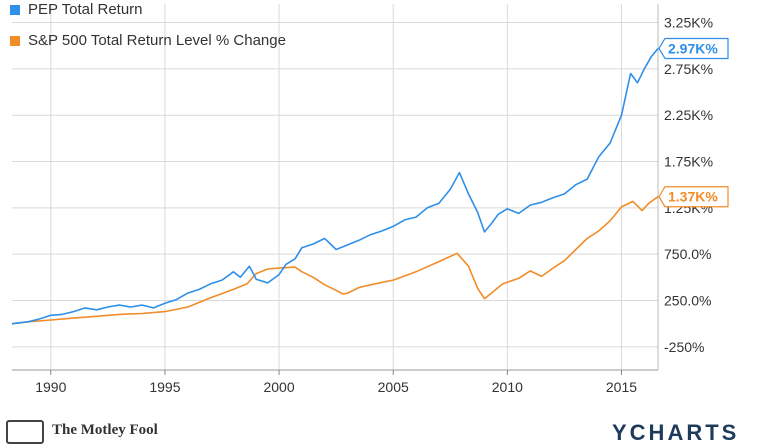 This screenshot has height=446, width=764. I want to click on x-tick-label: 2005, so click(393, 387).